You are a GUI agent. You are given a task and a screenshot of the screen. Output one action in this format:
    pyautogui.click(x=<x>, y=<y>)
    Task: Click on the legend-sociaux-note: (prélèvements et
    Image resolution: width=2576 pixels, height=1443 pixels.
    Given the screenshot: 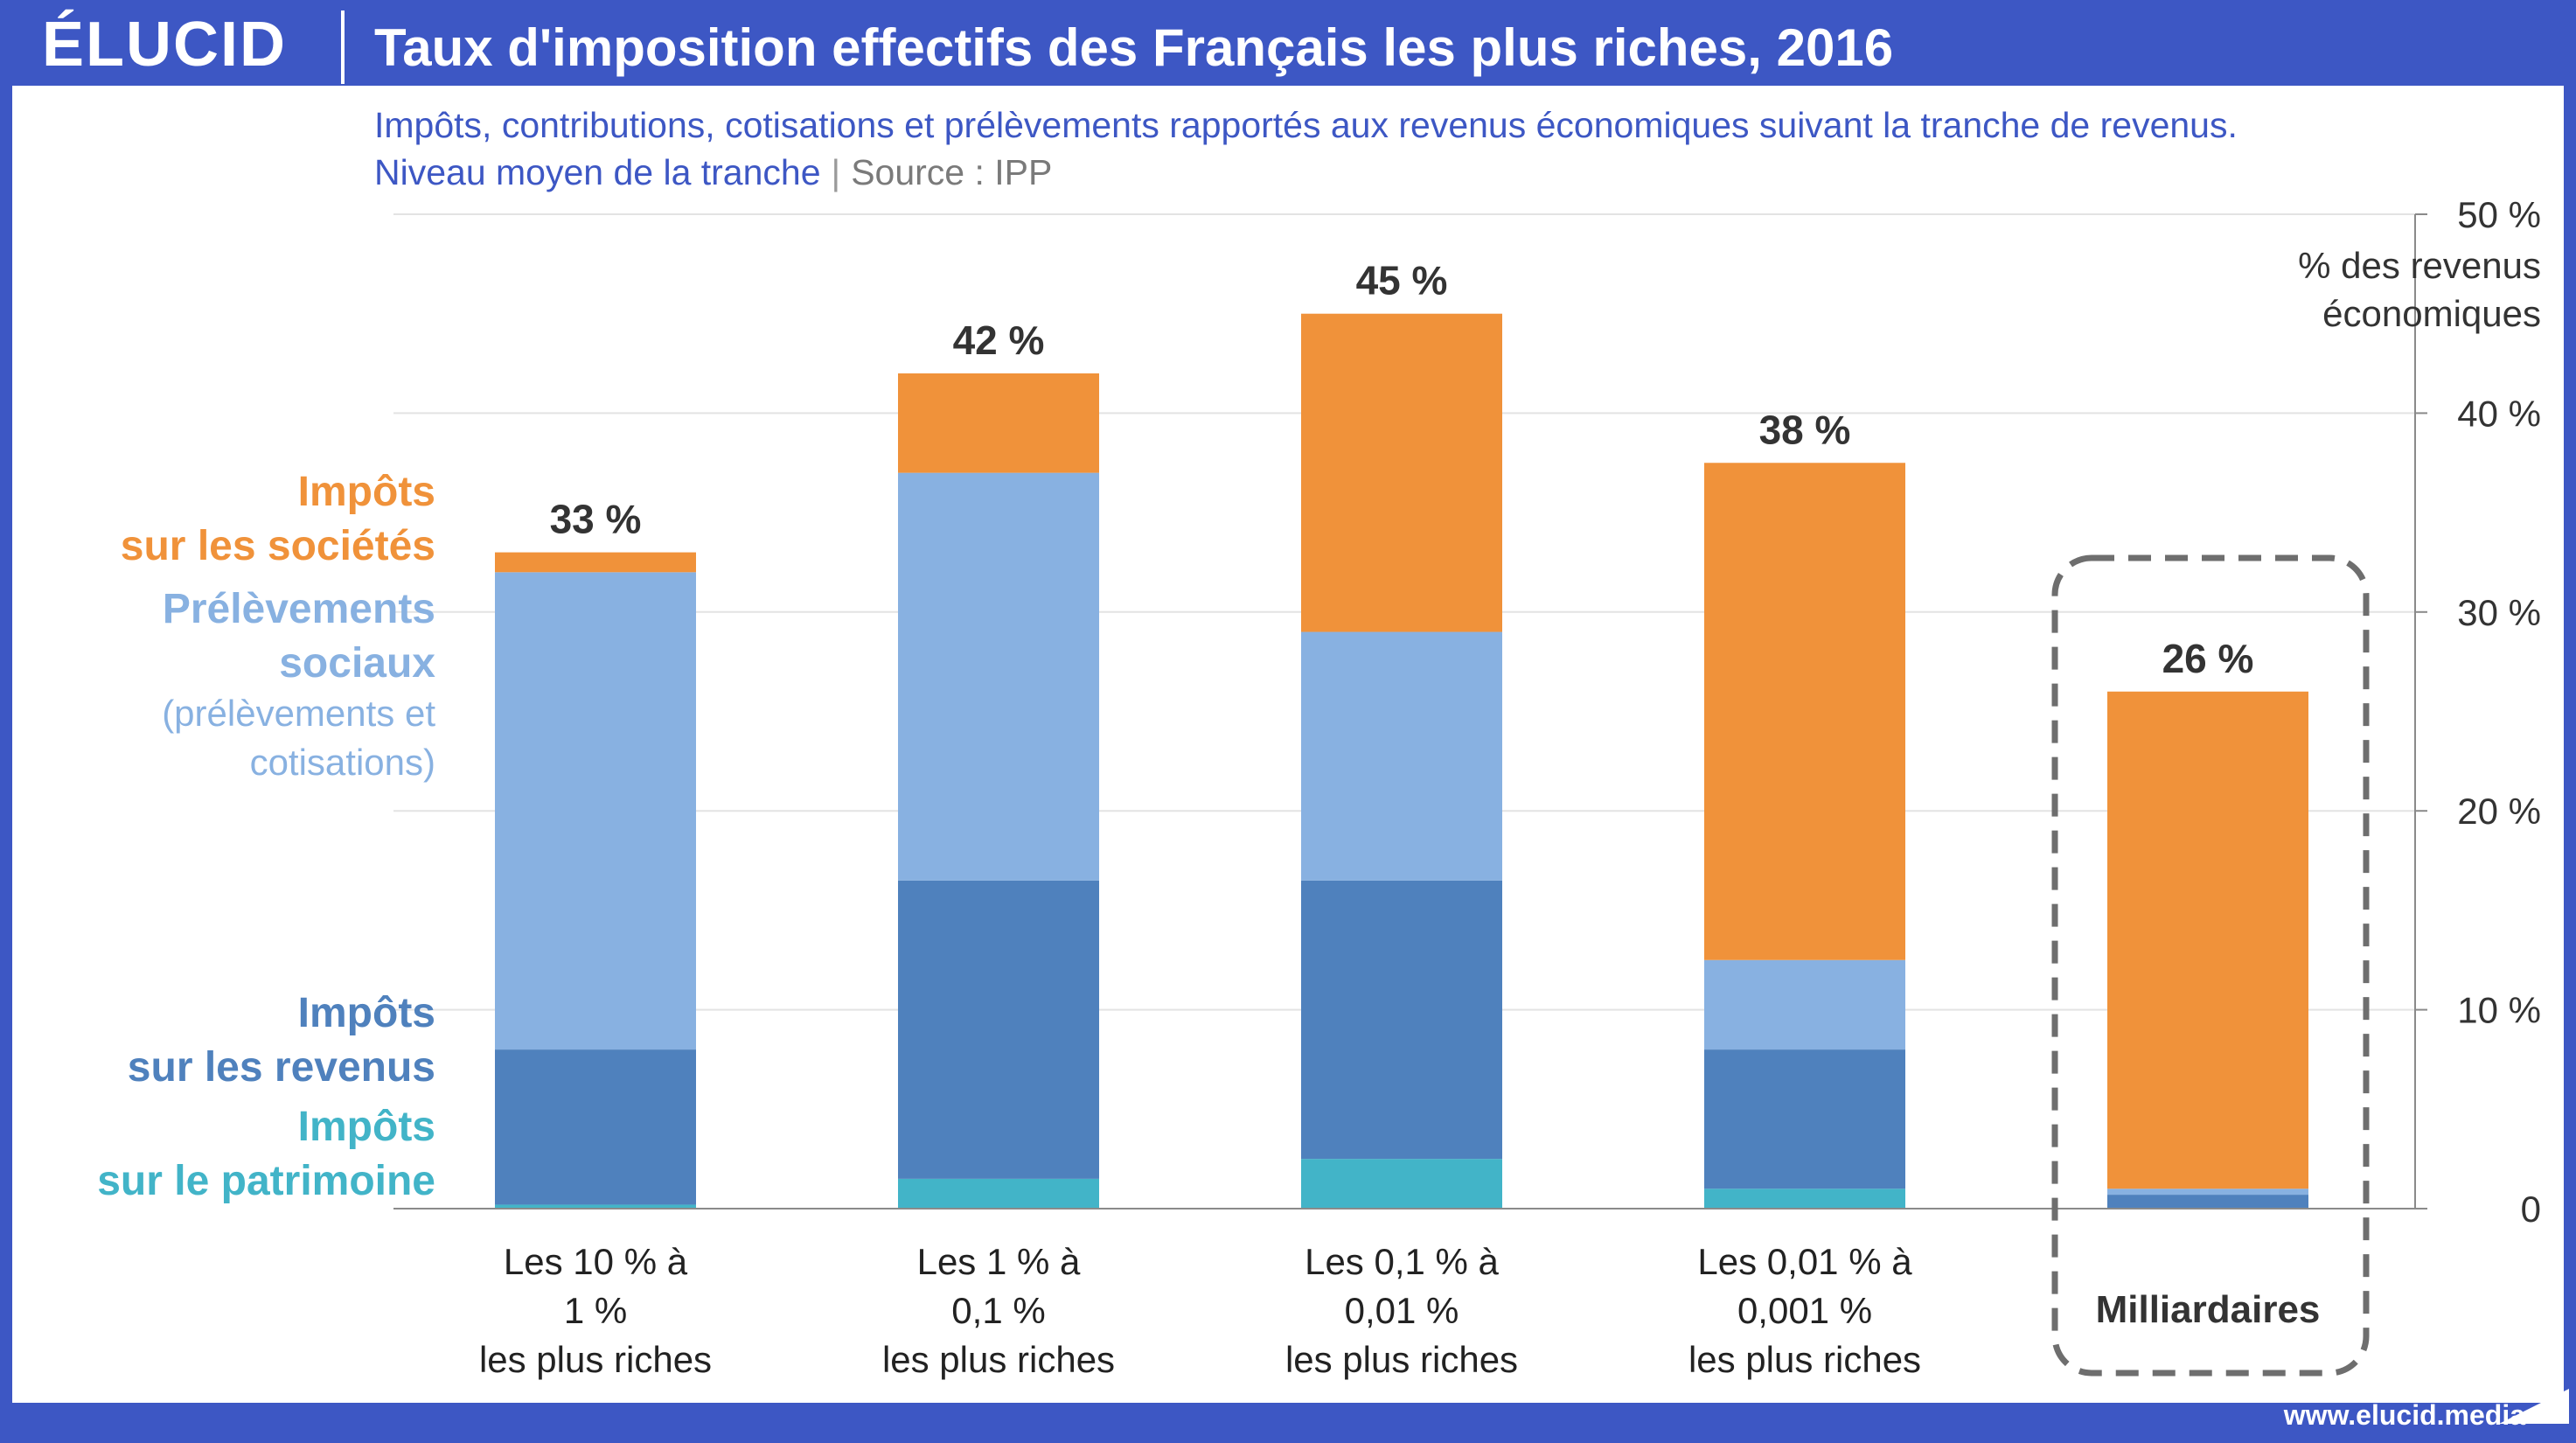 What is the action you would take?
    pyautogui.click(x=298, y=713)
    